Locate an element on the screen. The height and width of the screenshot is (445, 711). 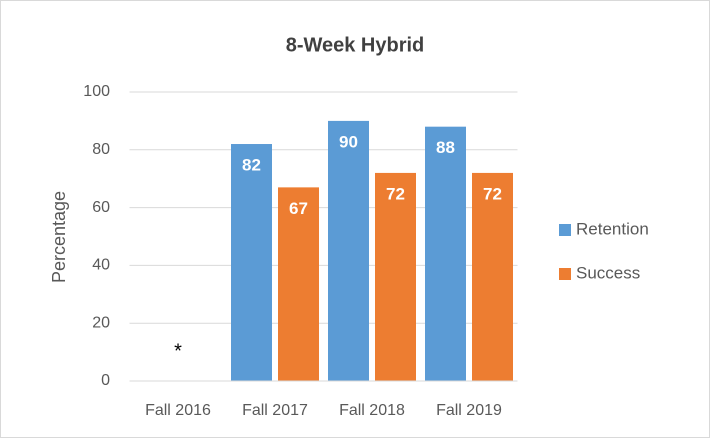
y-tick-label: 0 is located at coordinates (105, 380).